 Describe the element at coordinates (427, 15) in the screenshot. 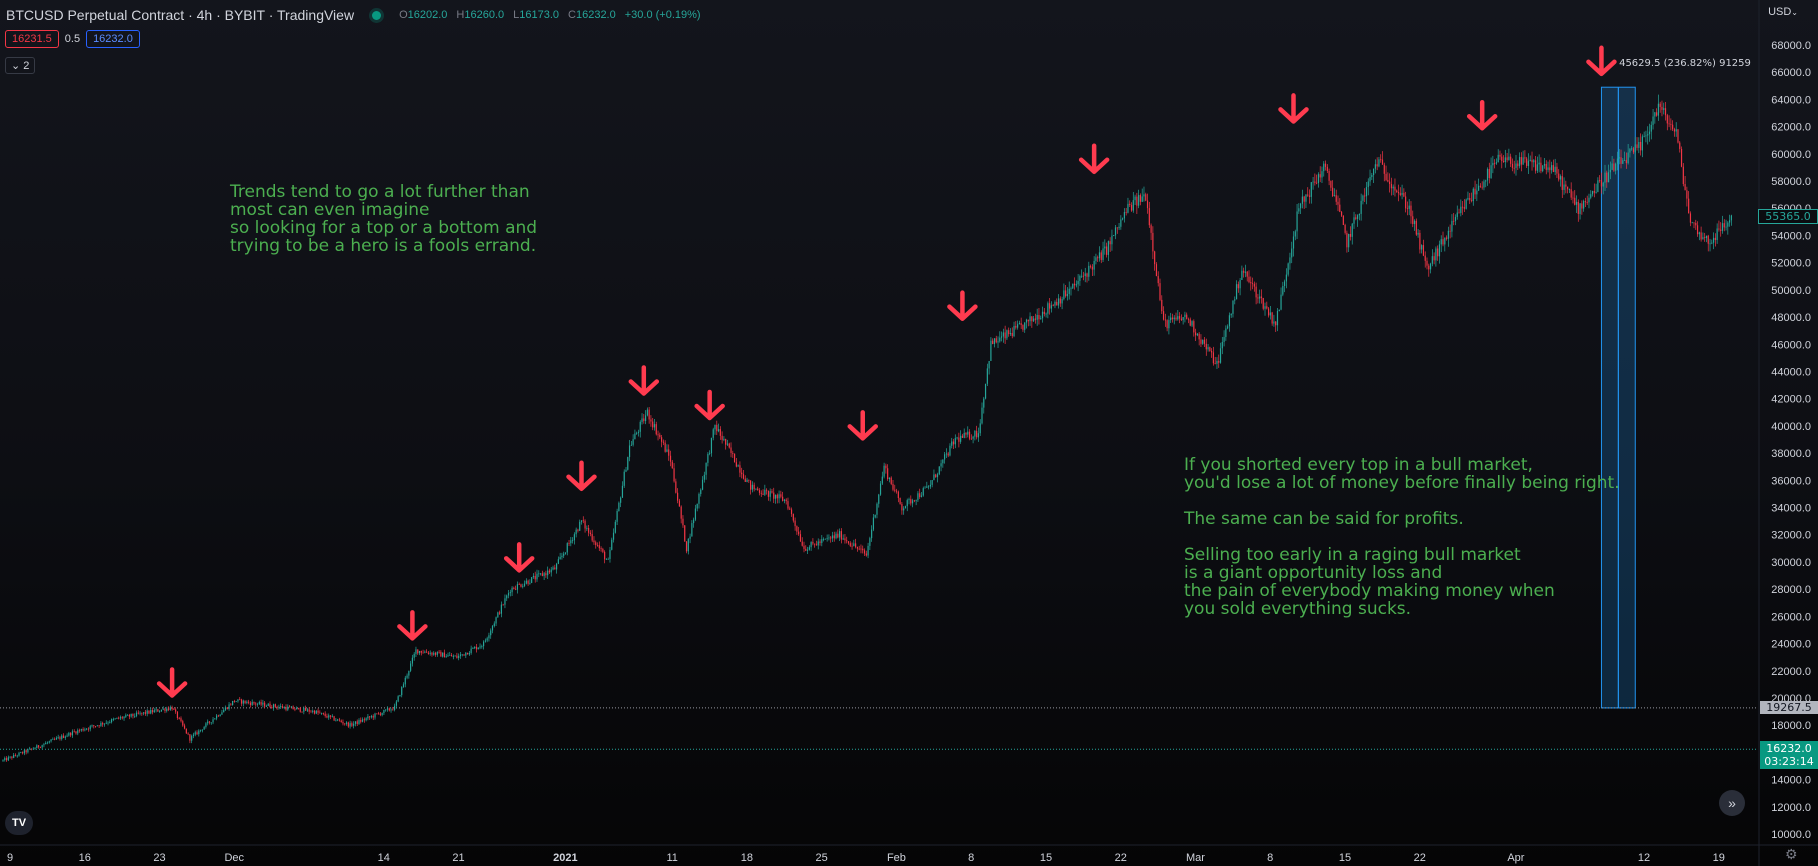

I see `ohlc-open-value: 16202.0` at that location.